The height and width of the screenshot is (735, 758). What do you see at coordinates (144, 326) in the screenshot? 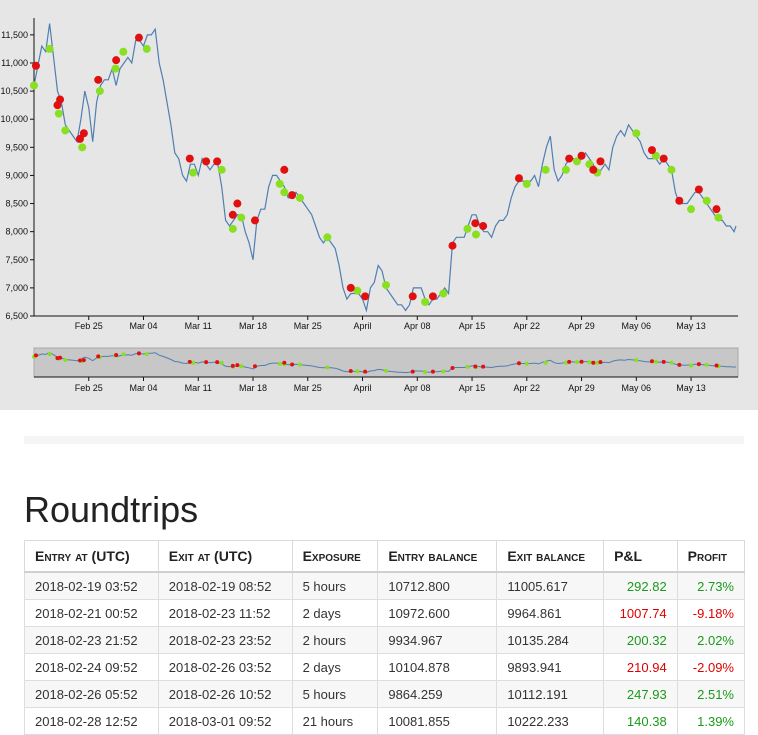
I see `x-tick-label: Mar 04` at bounding box center [144, 326].